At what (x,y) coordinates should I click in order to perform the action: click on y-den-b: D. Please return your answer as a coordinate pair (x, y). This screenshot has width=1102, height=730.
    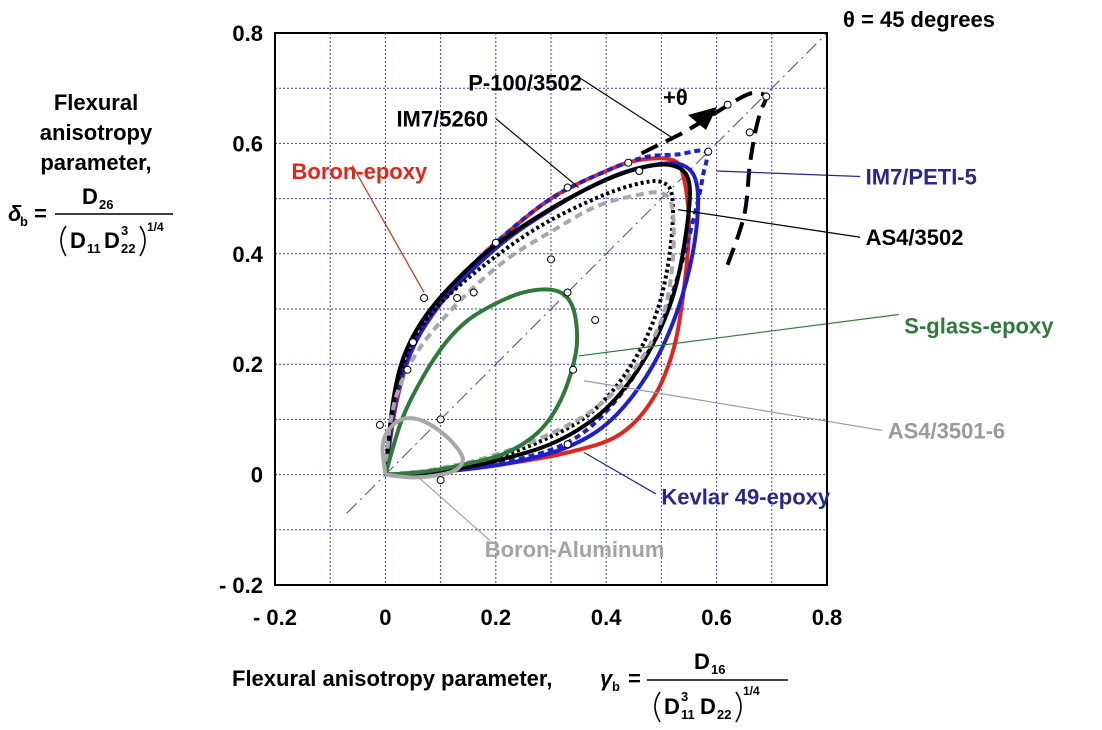
    Looking at the image, I should click on (112, 240).